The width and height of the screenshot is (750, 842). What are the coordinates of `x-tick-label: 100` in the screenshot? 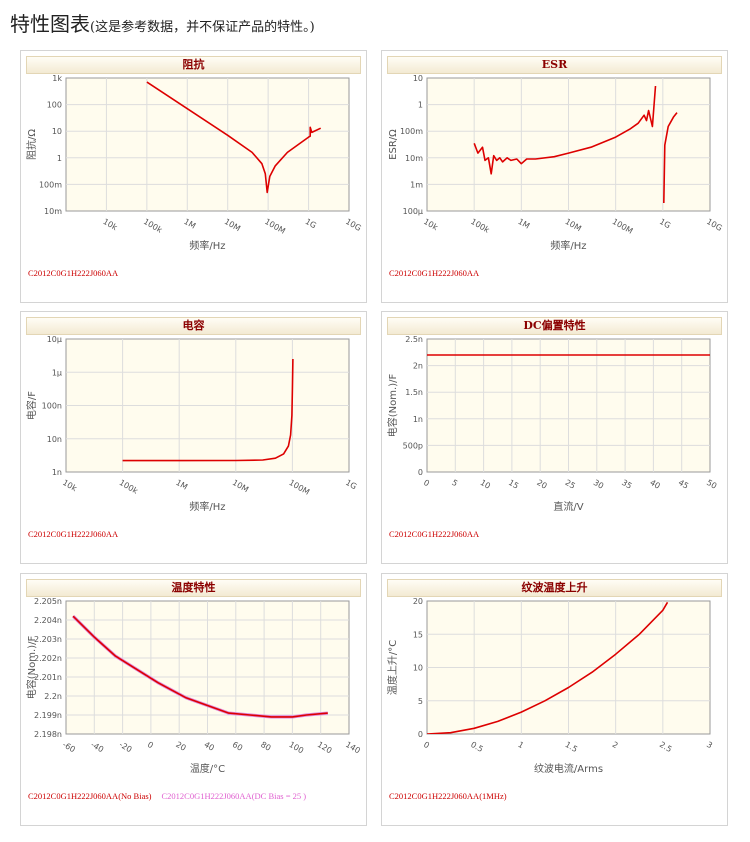 It's located at (296, 747).